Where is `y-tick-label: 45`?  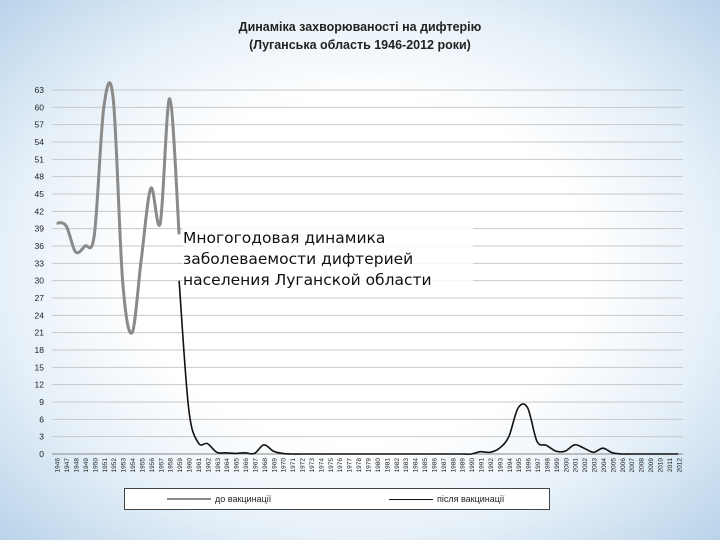
y-tick-label: 45 is located at coordinates (40, 194).